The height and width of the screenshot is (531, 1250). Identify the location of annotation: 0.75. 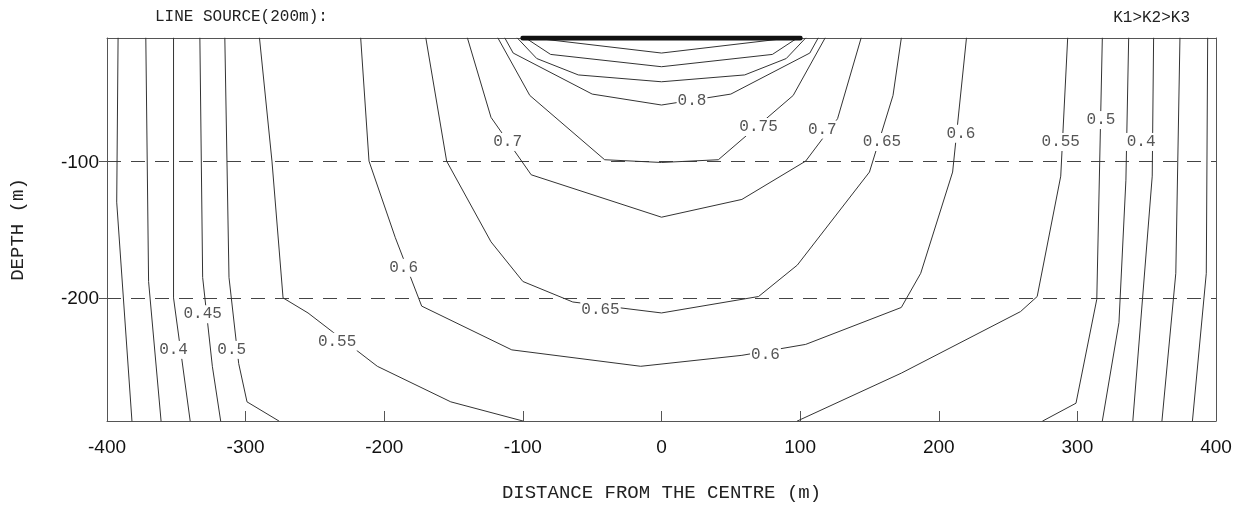
(758, 126).